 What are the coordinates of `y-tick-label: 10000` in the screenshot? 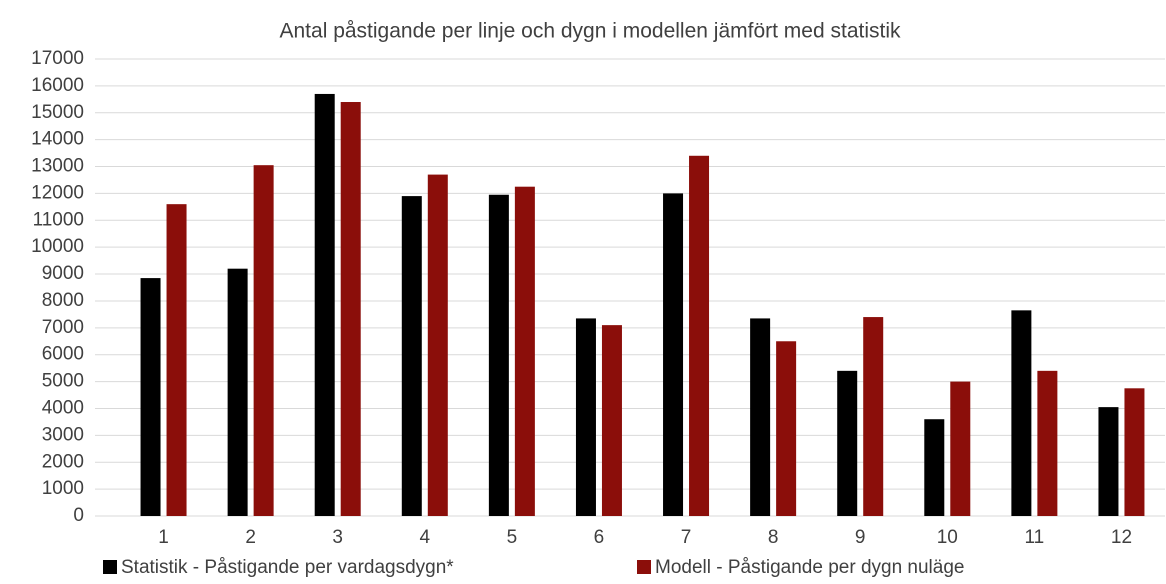 It's located at (57, 246).